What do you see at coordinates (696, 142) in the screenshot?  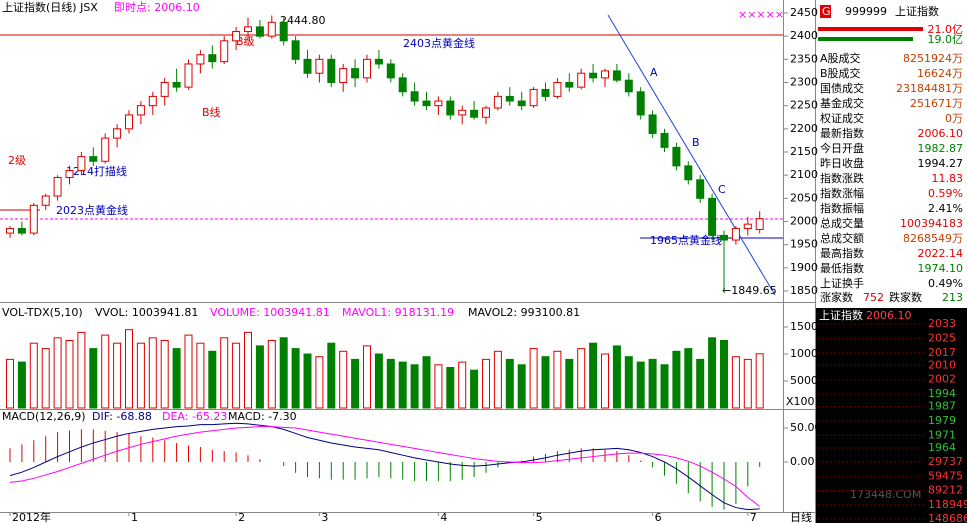 I see `annotation: B` at bounding box center [696, 142].